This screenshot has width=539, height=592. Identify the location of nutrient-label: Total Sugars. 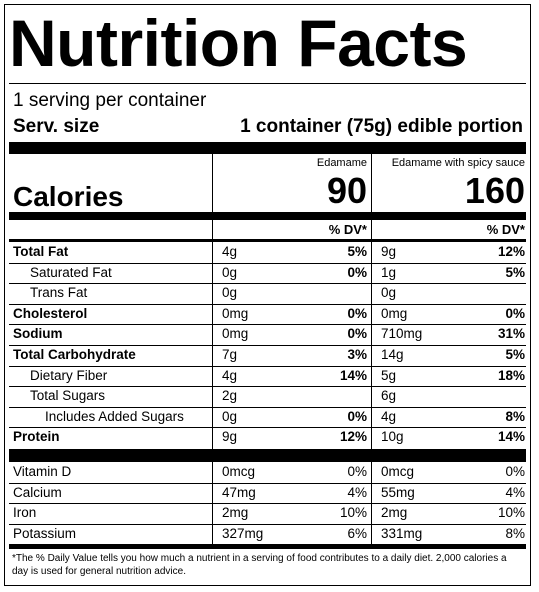
(68, 396).